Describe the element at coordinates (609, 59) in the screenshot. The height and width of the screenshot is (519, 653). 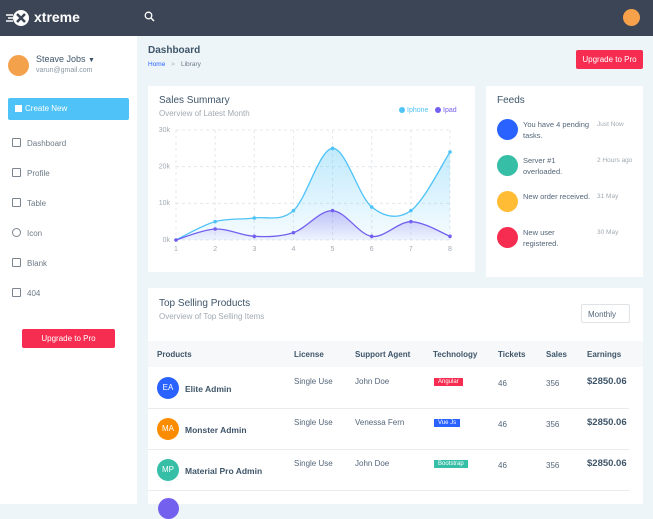
I see `header-upgrade-button: Upgrade to Pro` at that location.